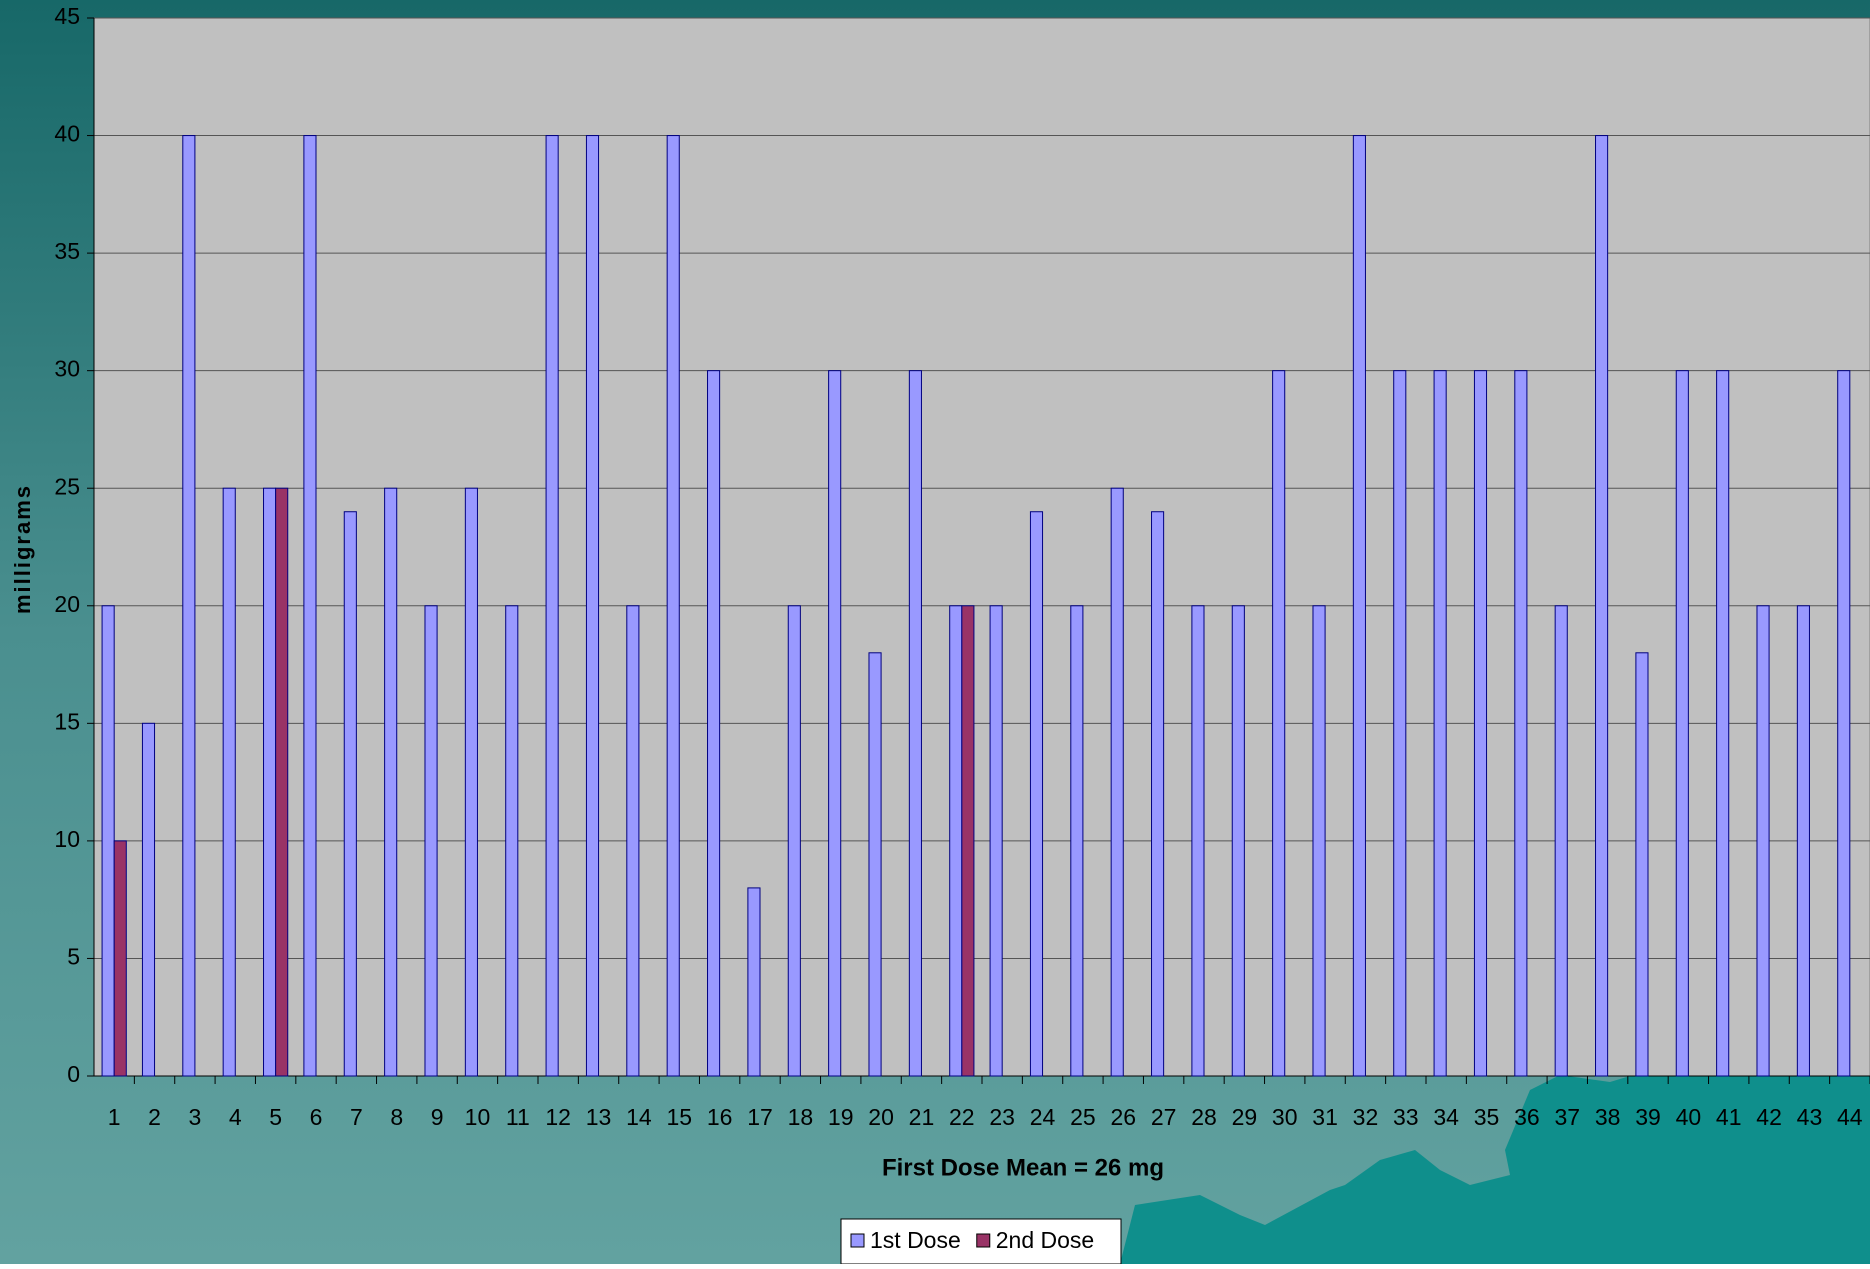 The width and height of the screenshot is (1870, 1269). I want to click on legend-label: 2nd Dose, so click(1045, 1240).